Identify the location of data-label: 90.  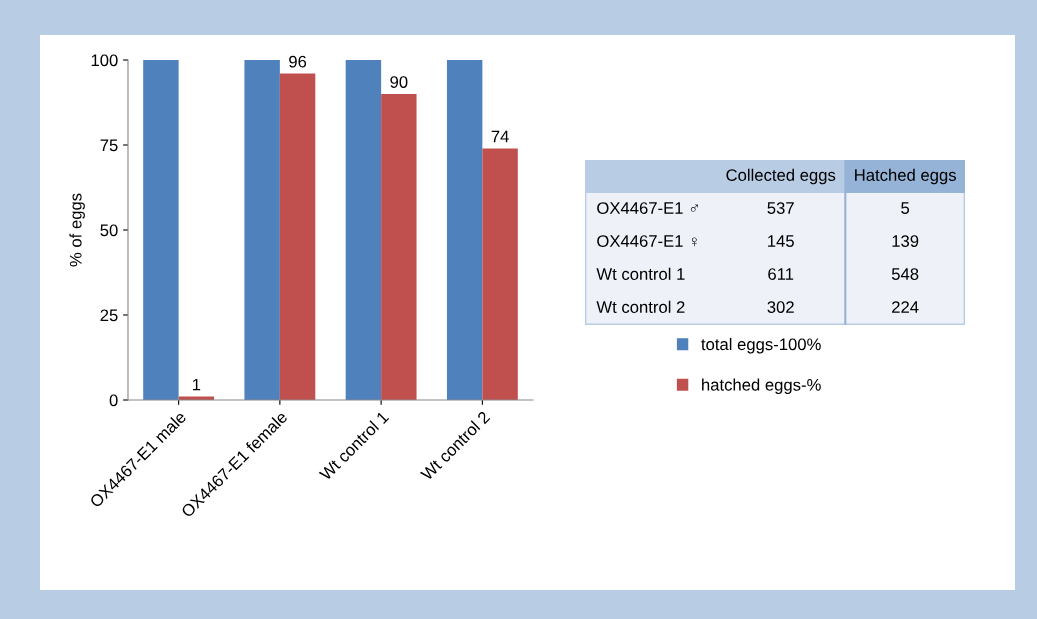
(399, 82).